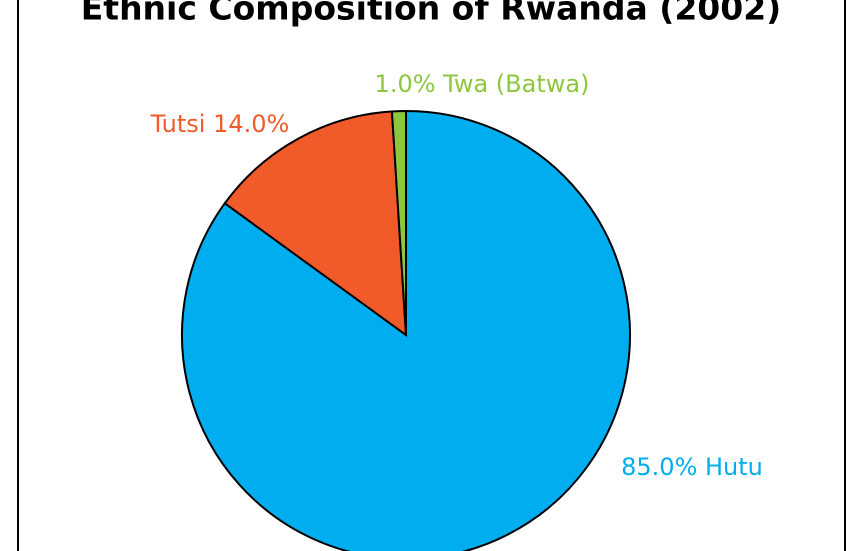 Image resolution: width=863 pixels, height=551 pixels. What do you see at coordinates (482, 84) in the screenshot?
I see `slice-label: 1.0% Twa (Batwa)` at bounding box center [482, 84].